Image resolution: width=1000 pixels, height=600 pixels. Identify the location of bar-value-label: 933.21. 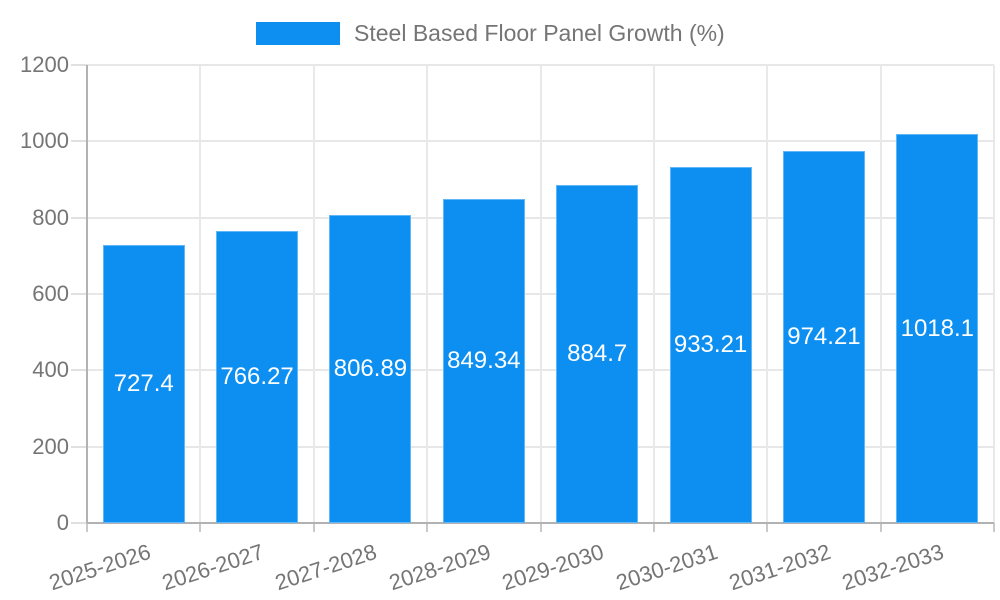
(710, 344).